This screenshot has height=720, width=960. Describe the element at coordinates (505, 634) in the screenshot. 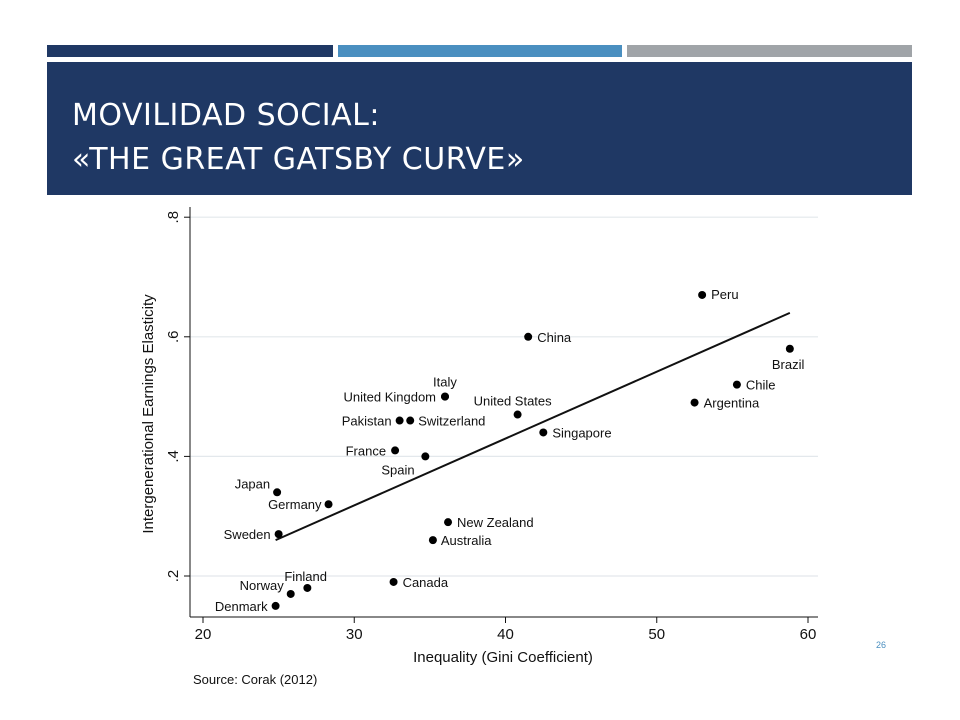

I see `x-tick-label: 40` at that location.